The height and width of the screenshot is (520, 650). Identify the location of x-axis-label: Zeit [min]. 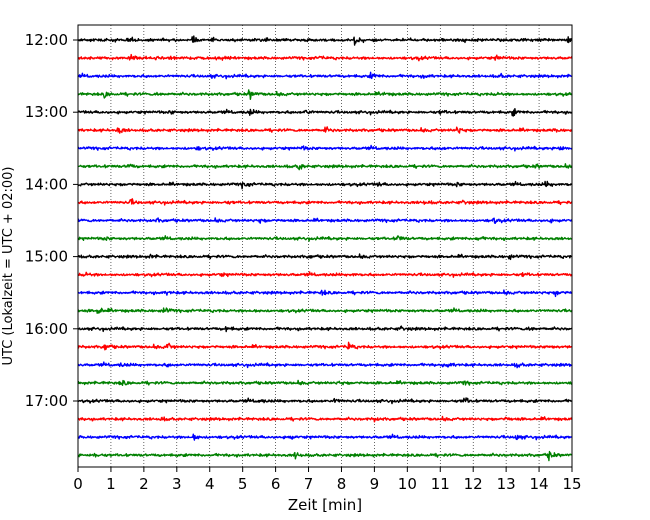
(325, 505).